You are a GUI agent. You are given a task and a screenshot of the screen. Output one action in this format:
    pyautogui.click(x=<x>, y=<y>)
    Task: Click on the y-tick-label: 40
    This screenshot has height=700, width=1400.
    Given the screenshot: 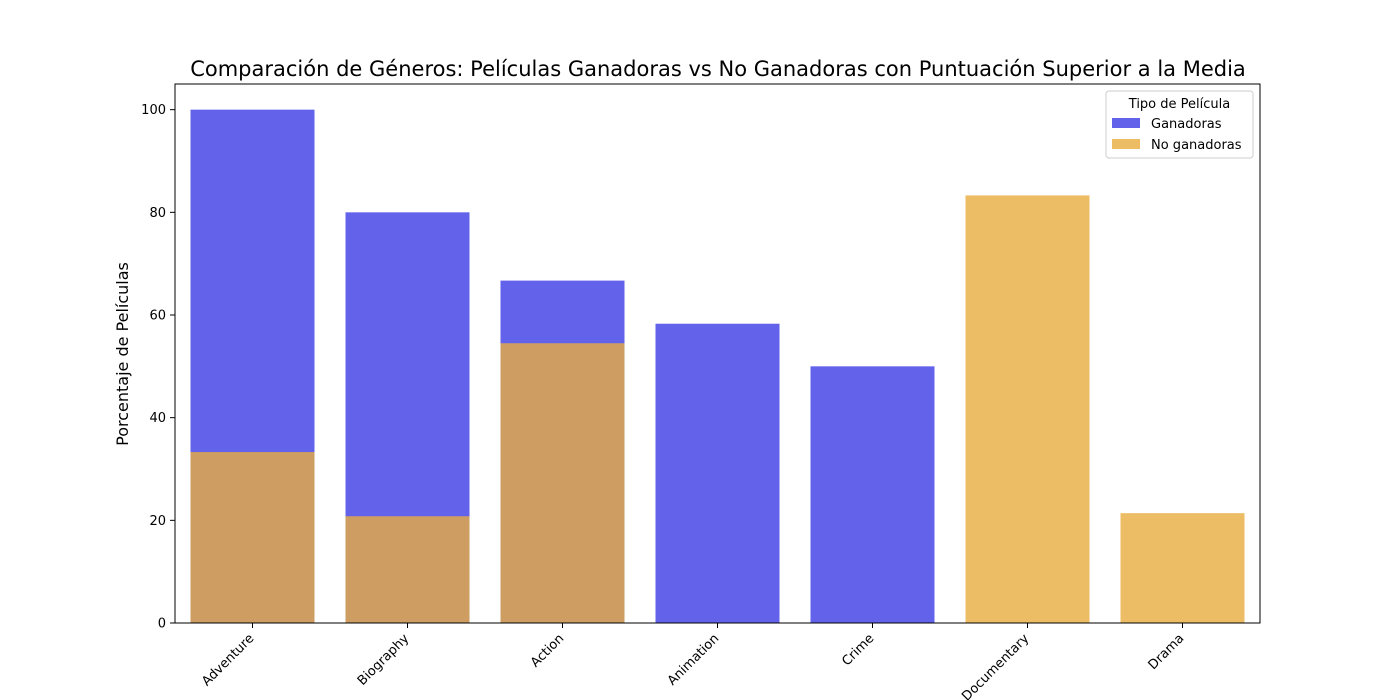 What is the action you would take?
    pyautogui.click(x=157, y=418)
    